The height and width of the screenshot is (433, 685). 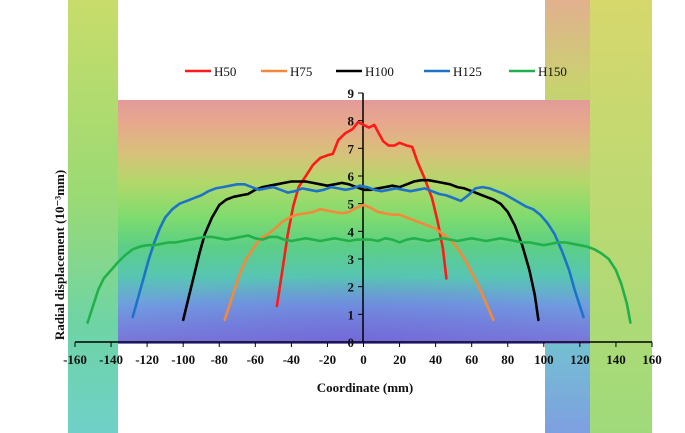 What do you see at coordinates (147, 359) in the screenshot?
I see `x-tick-label: -120` at bounding box center [147, 359].